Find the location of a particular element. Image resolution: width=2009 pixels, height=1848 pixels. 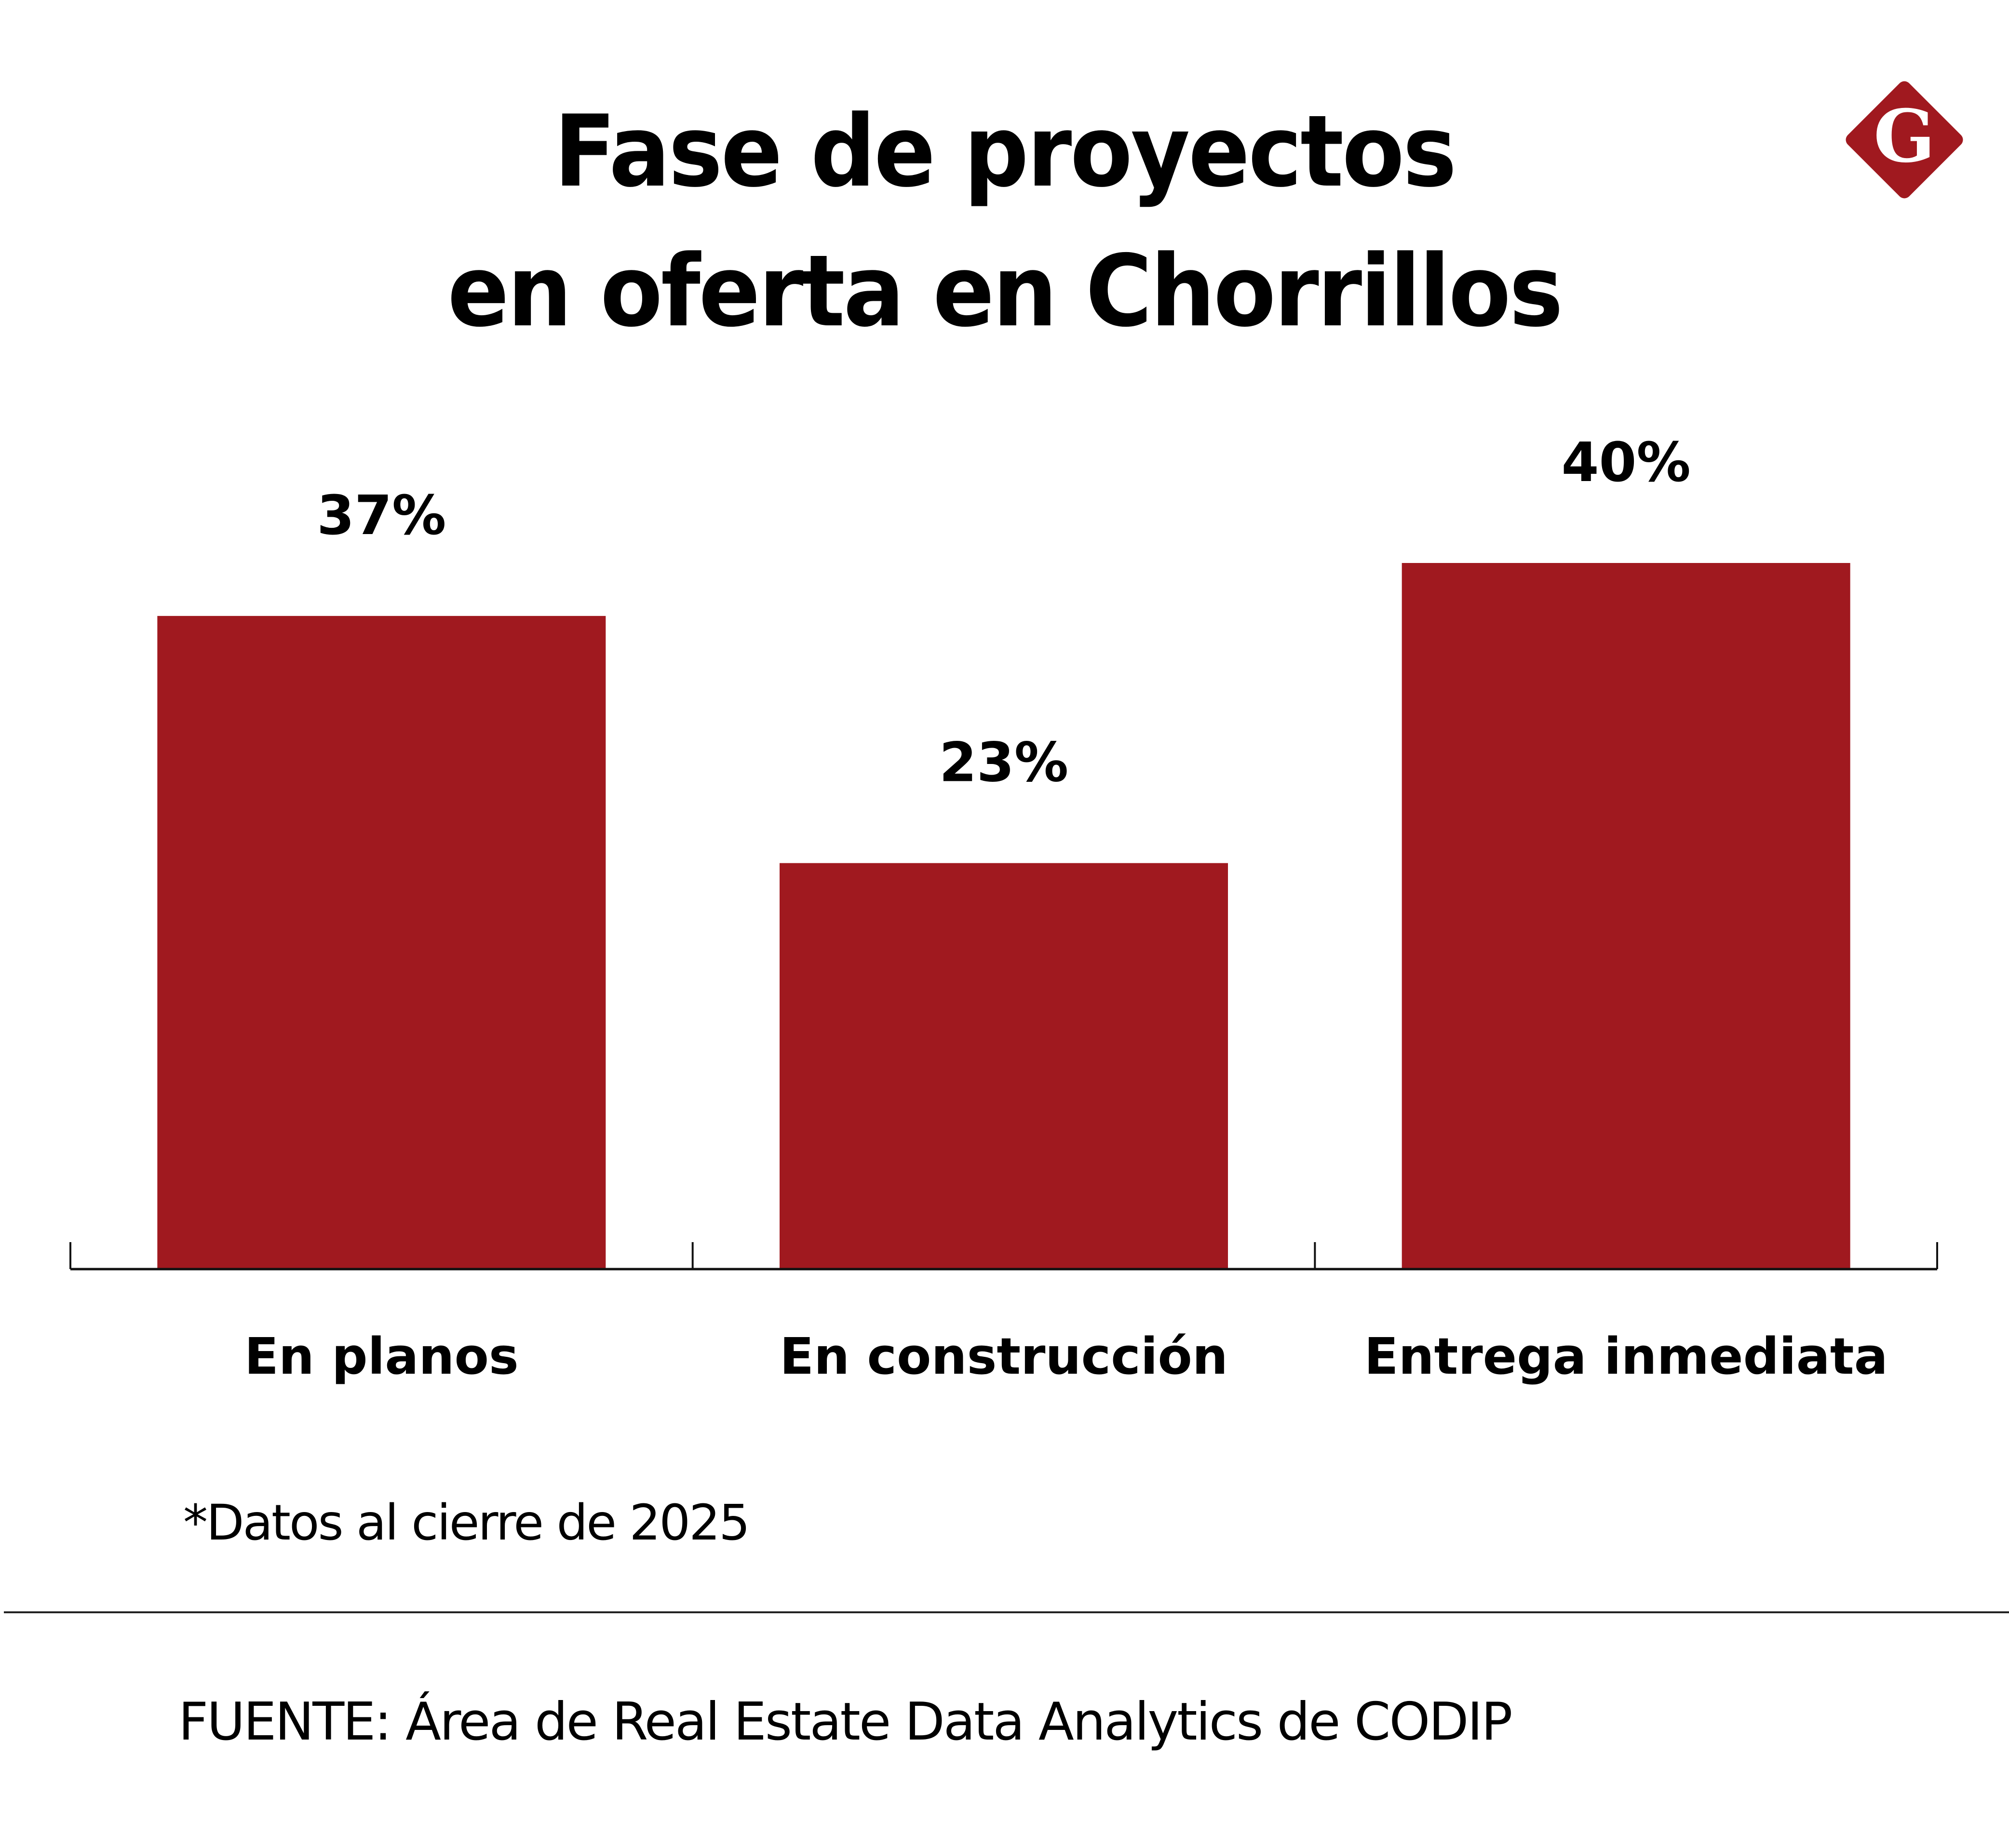

value-label: 40% is located at coordinates (1626, 463).